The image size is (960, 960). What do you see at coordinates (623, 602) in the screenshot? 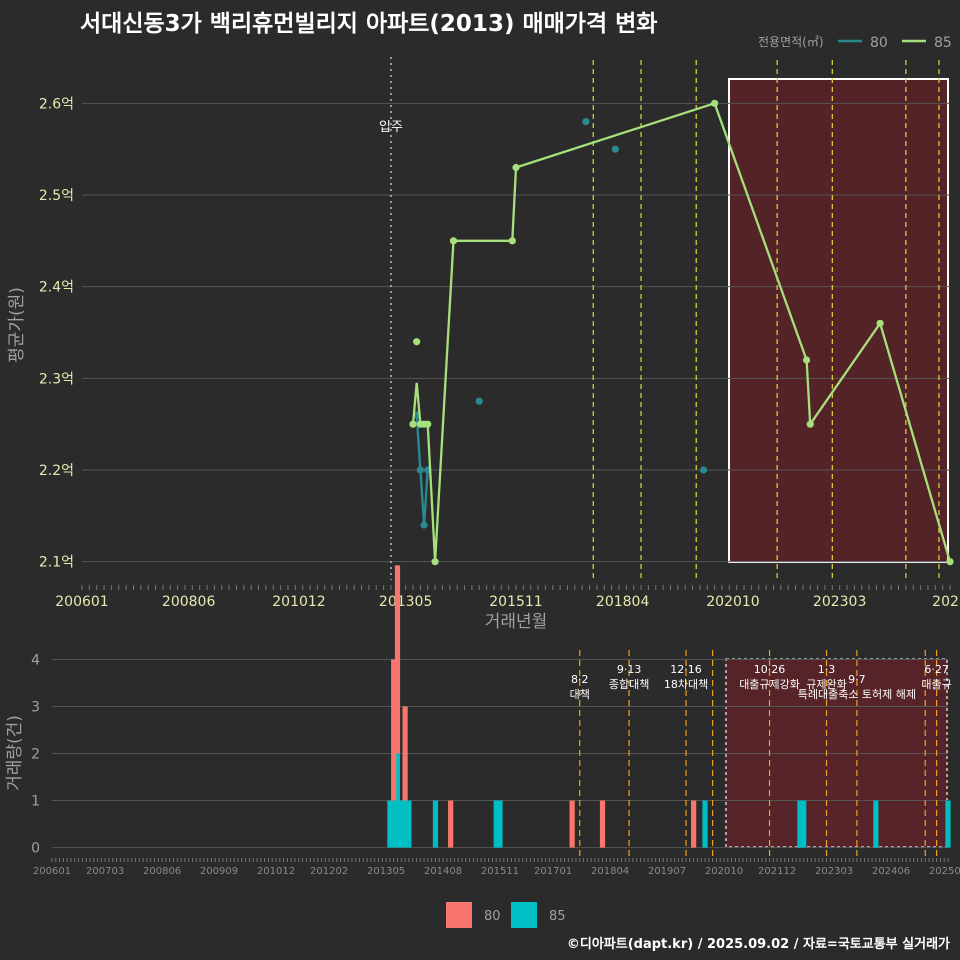
I see `price-x-tick-label: 201804` at bounding box center [623, 602].